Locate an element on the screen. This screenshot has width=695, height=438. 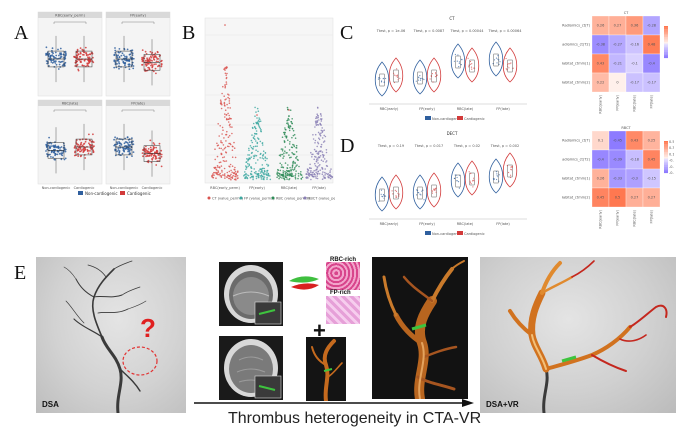
heatmap-cell-value: -0.39 is located at coordinates (617, 160).